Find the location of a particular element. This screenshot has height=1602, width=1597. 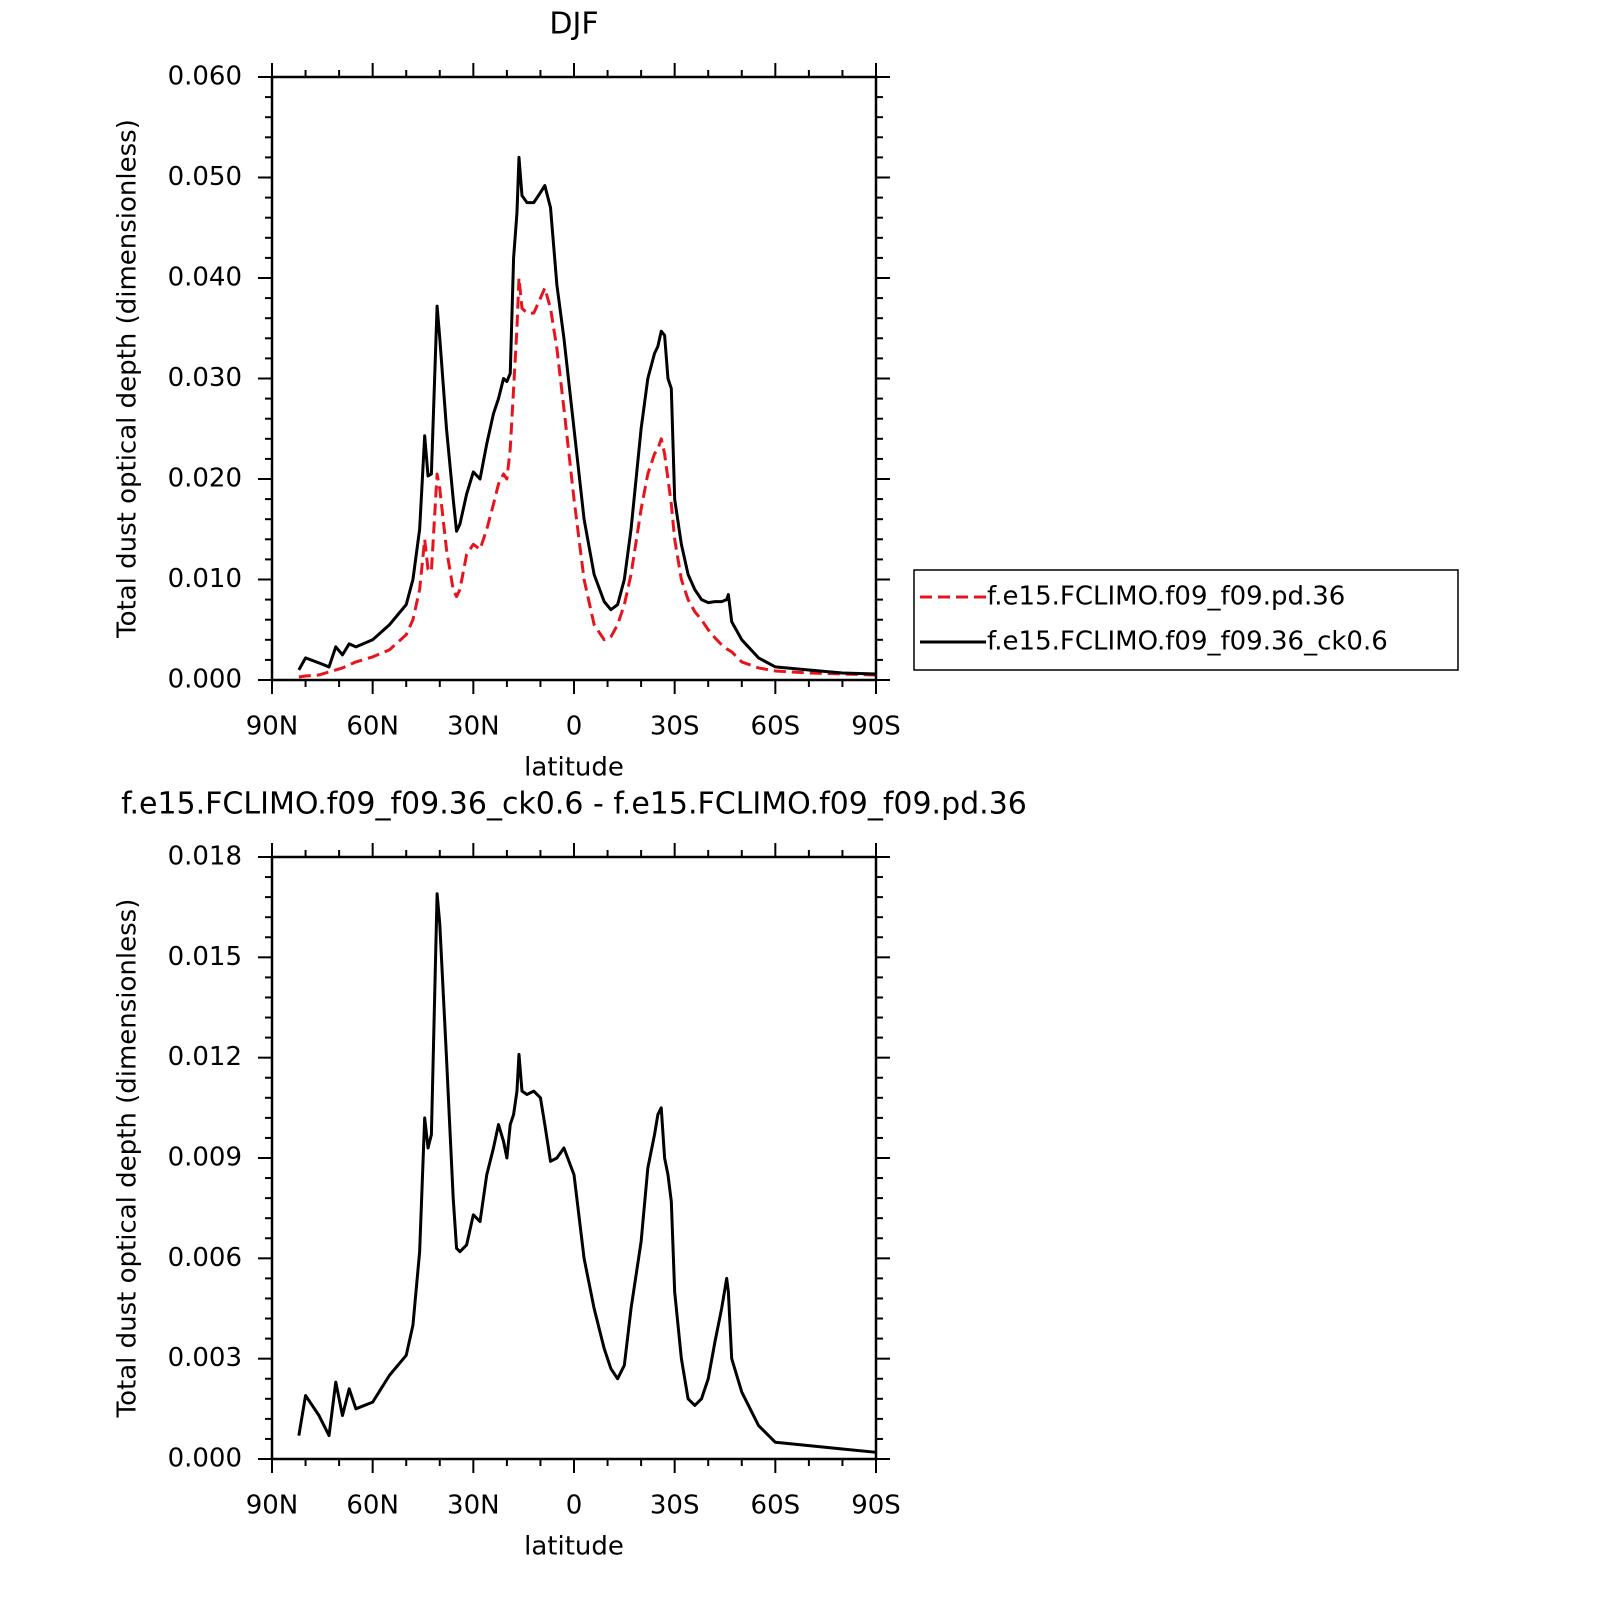

chart-title: DJF is located at coordinates (573, 24).